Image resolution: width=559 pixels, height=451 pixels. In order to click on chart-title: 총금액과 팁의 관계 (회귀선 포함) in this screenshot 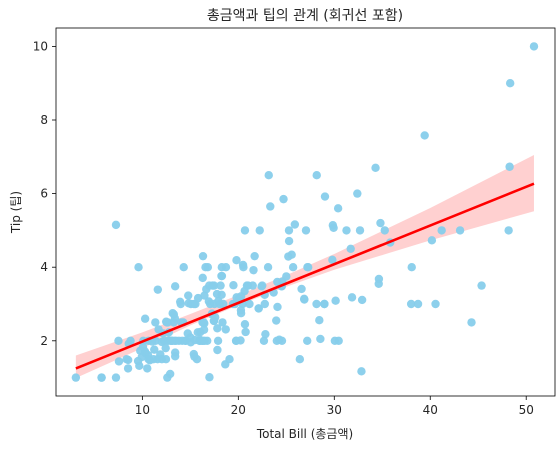, I will do `click(305, 16)`.